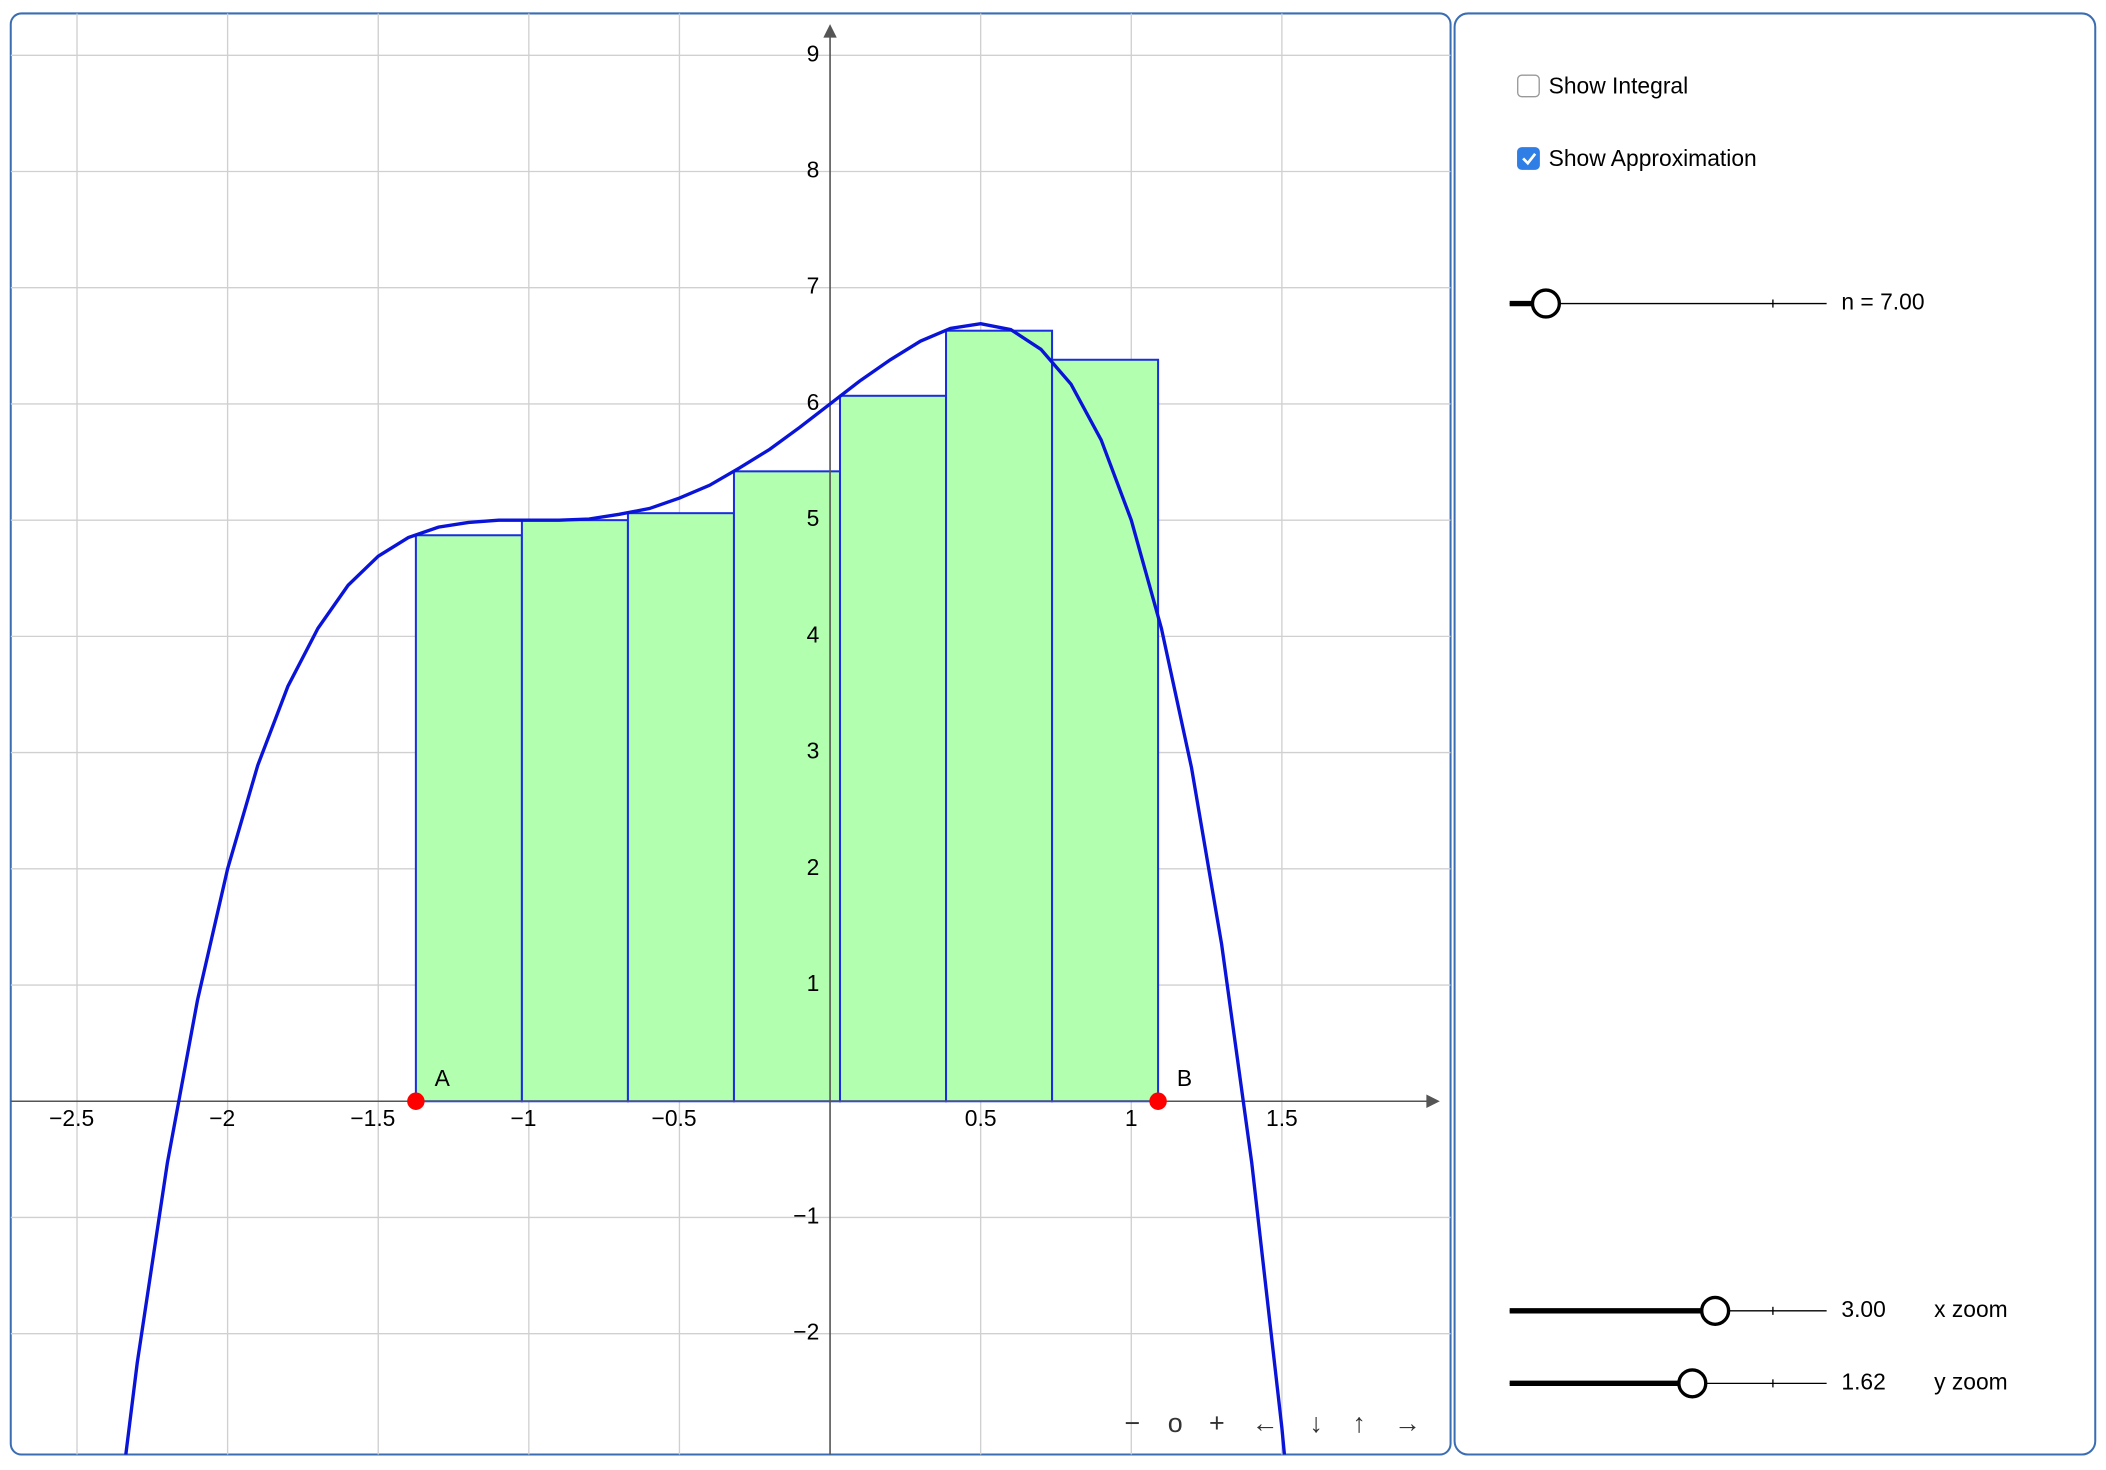  What do you see at coordinates (443, 1078) in the screenshot?
I see `point-label: A` at bounding box center [443, 1078].